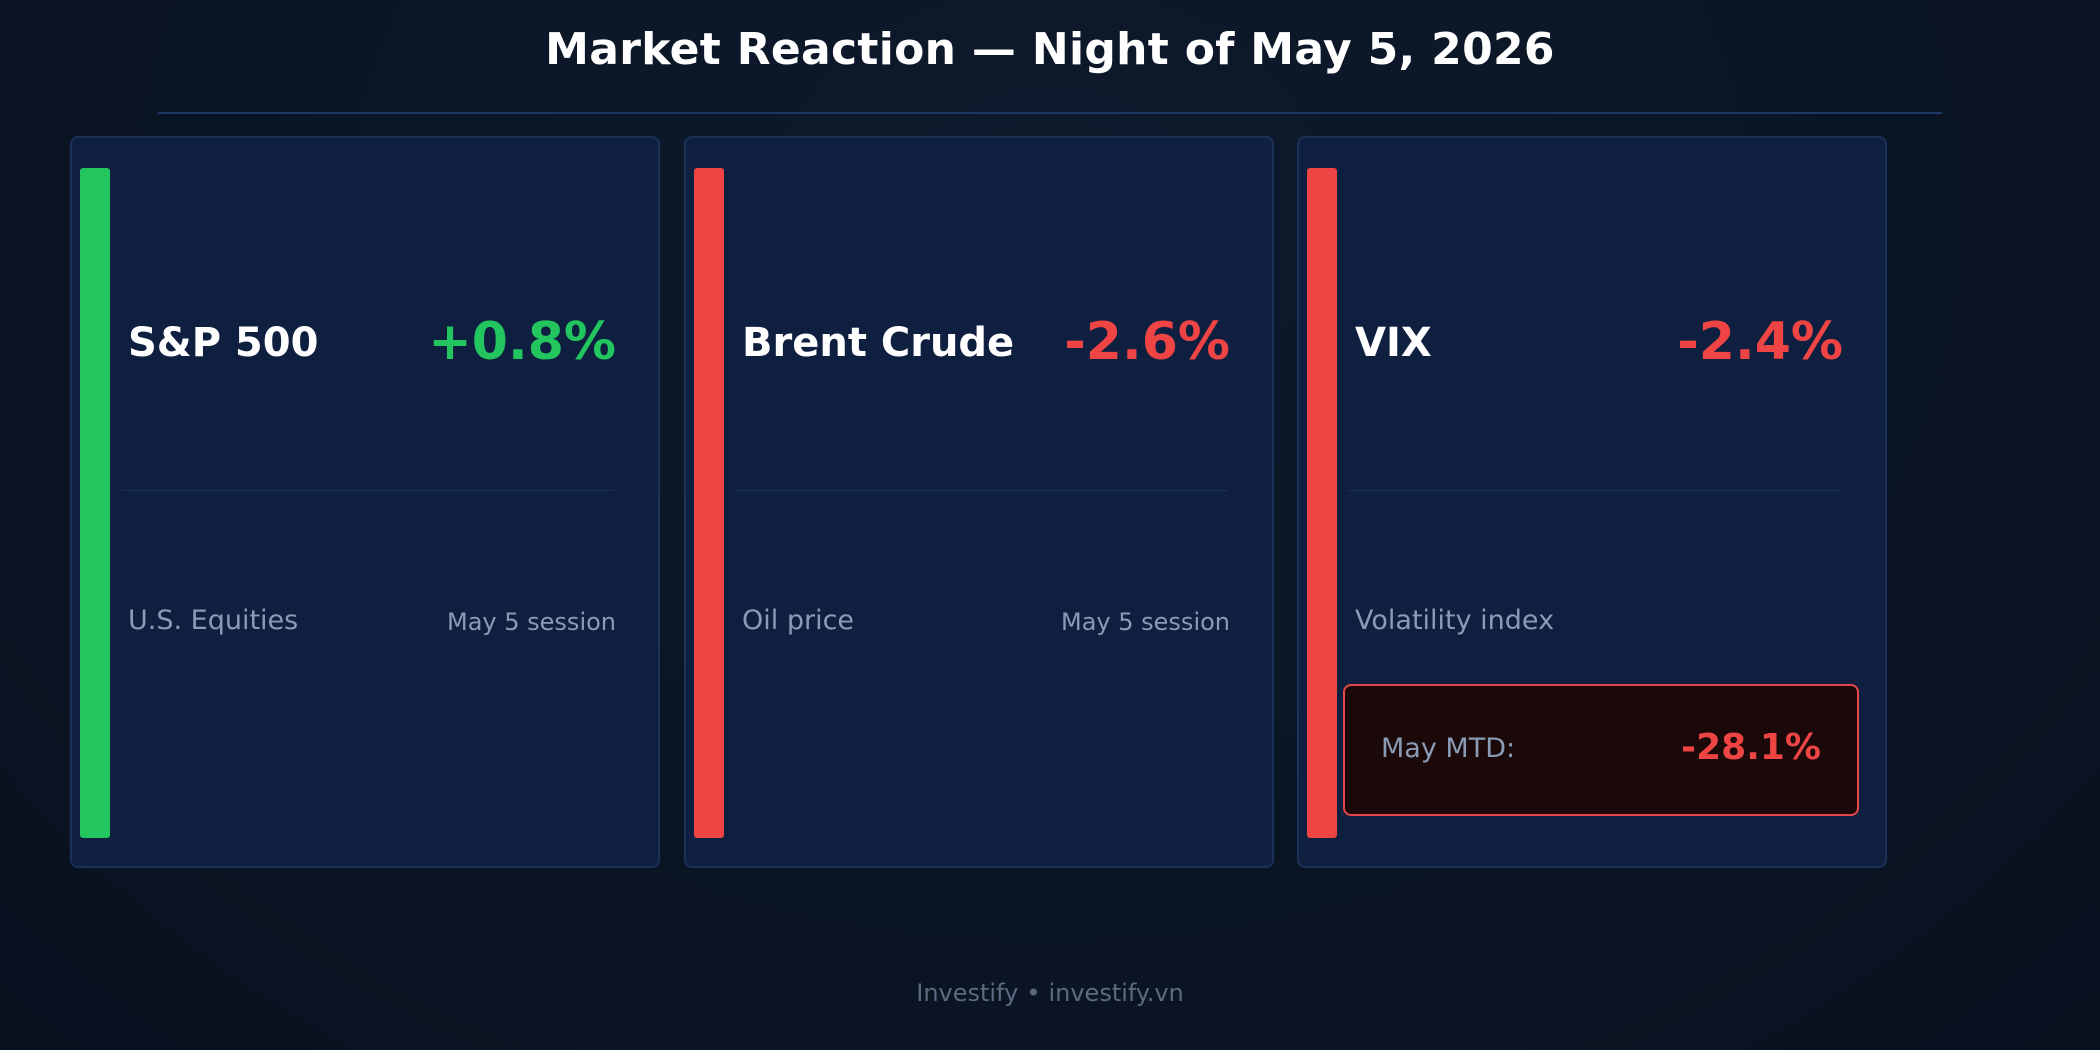 This screenshot has height=1050, width=2100. What do you see at coordinates (1050, 49) in the screenshot?
I see `page-title: Market Reaction — Night of May 5, 2026` at bounding box center [1050, 49].